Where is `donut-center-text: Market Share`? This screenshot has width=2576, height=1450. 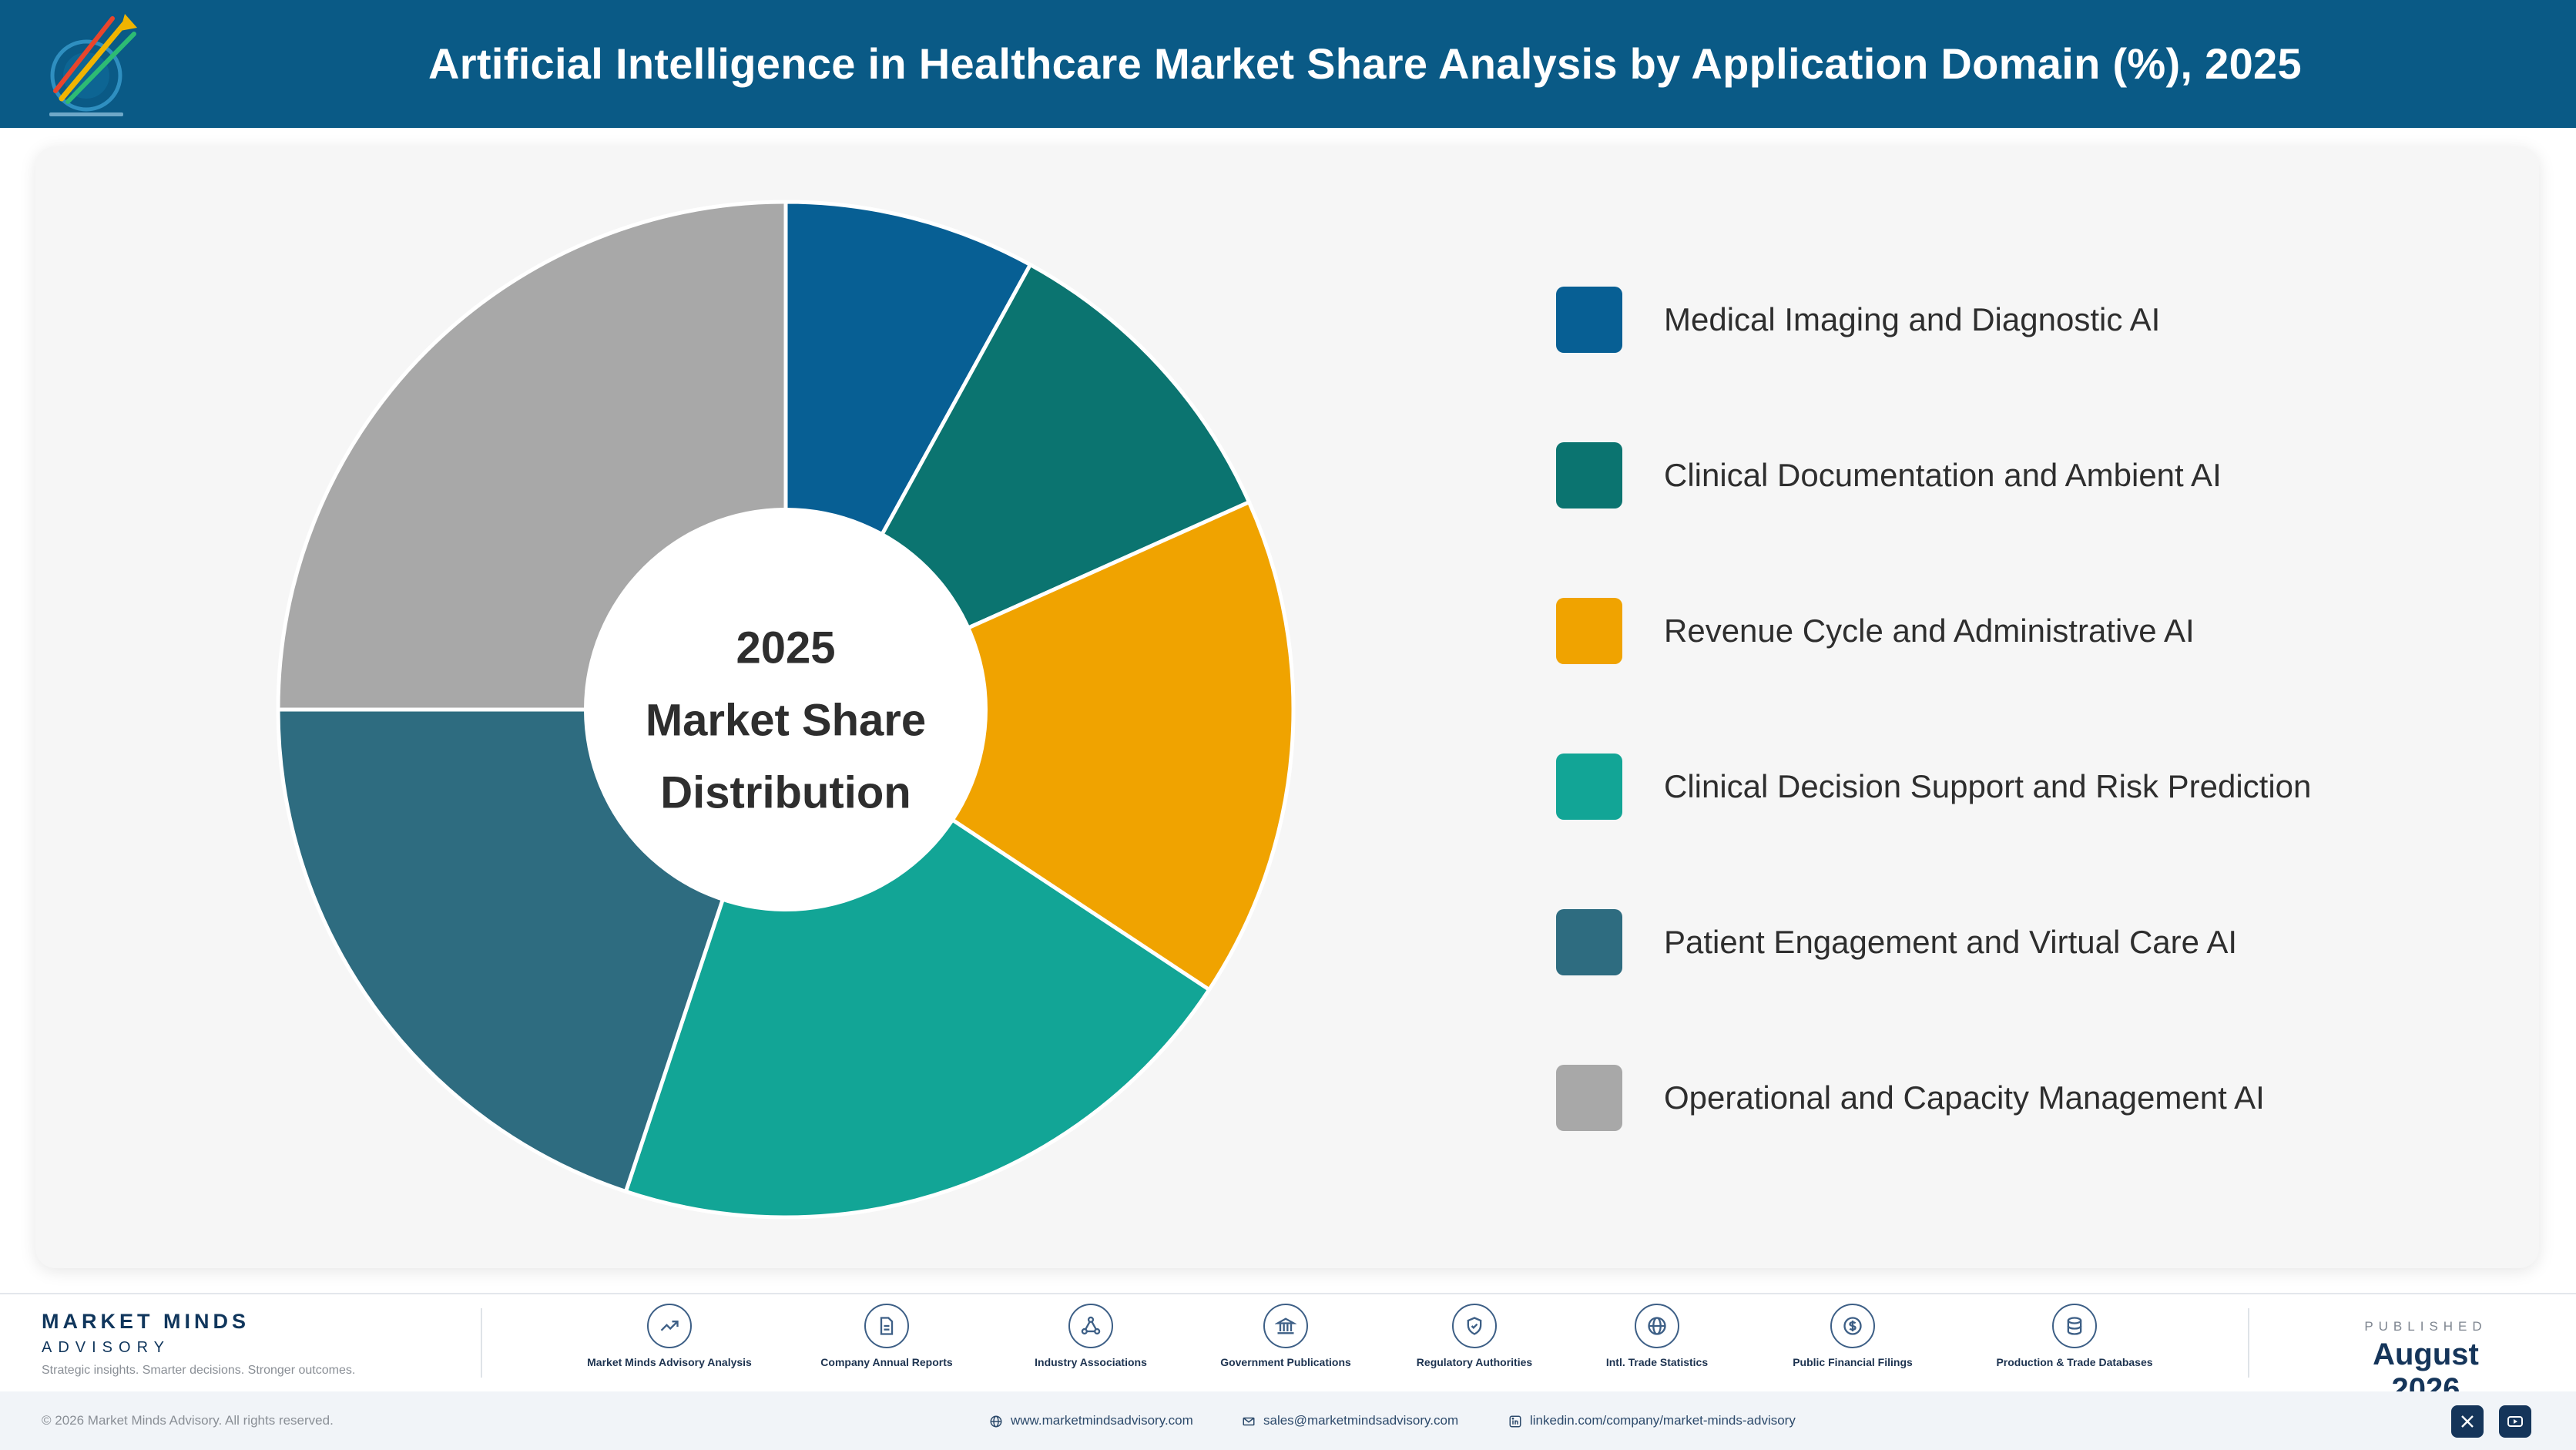 donut-center-text: Market Share is located at coordinates (786, 720).